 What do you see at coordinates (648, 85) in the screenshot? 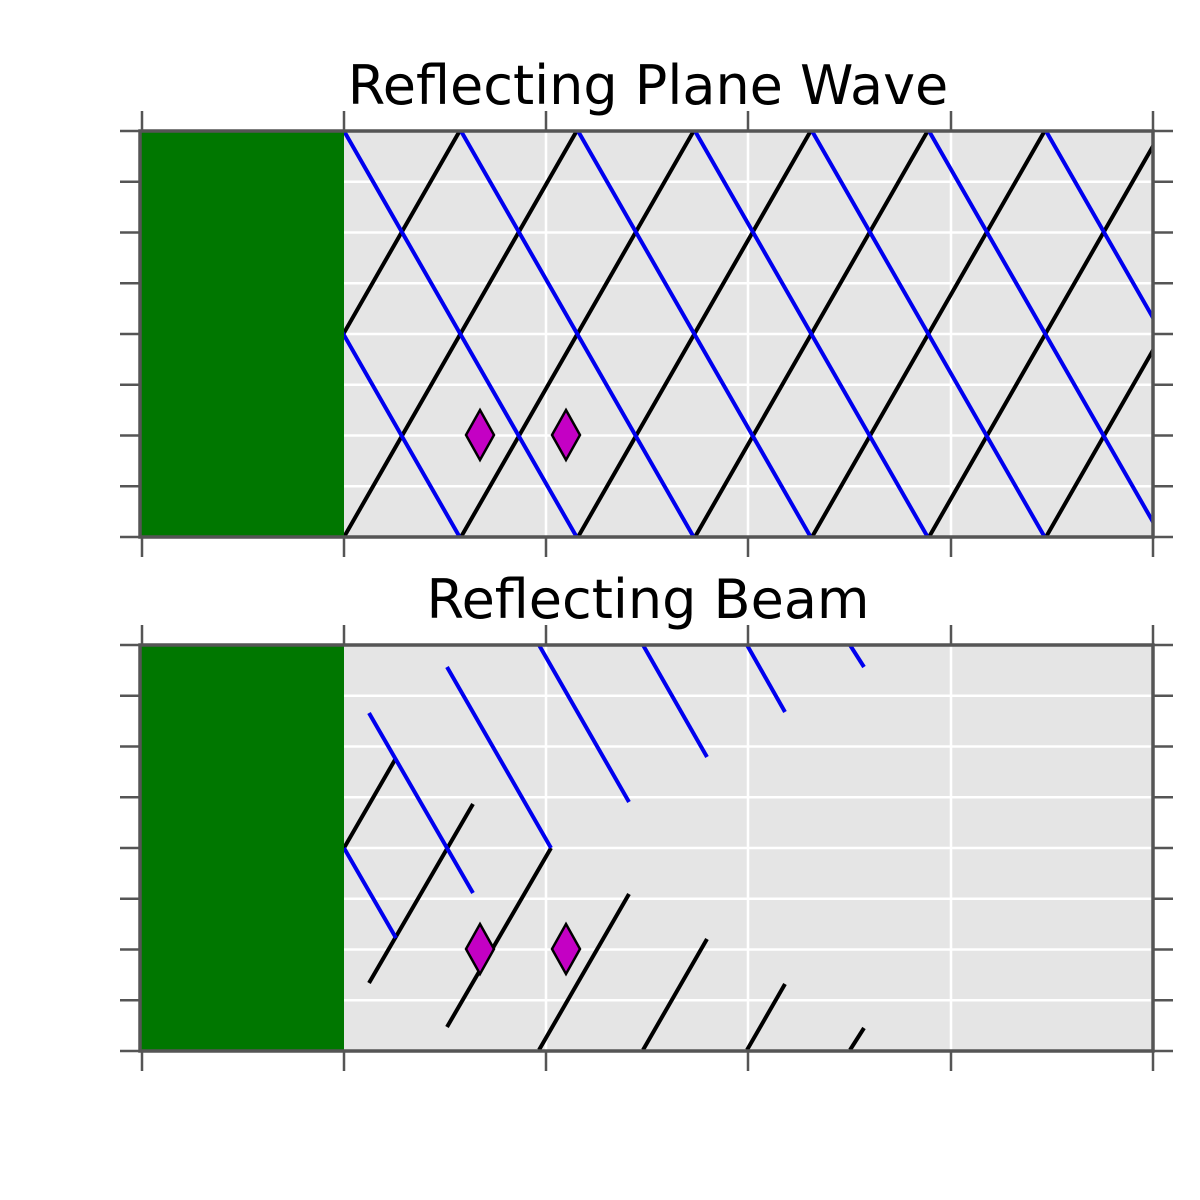
I see `panel-title: Reflecting Plane Wave` at bounding box center [648, 85].